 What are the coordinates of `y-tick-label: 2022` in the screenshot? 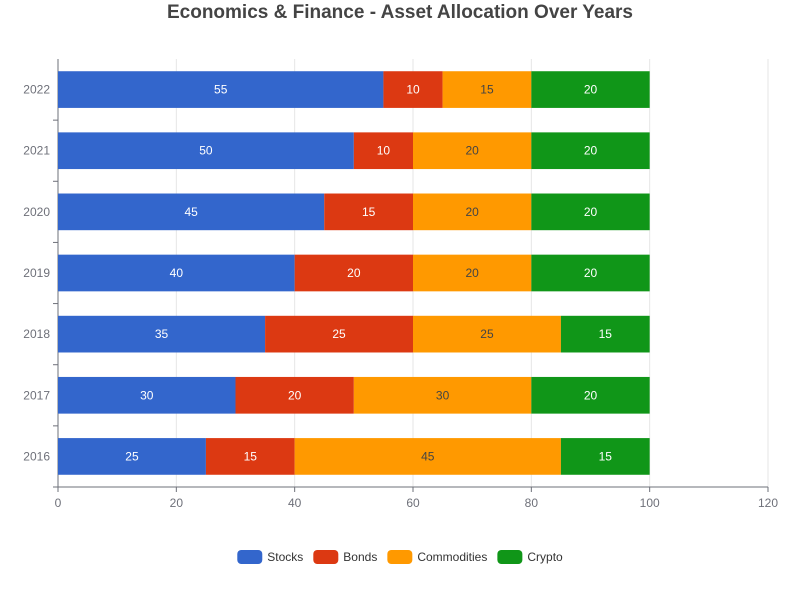 It's located at (36, 90).